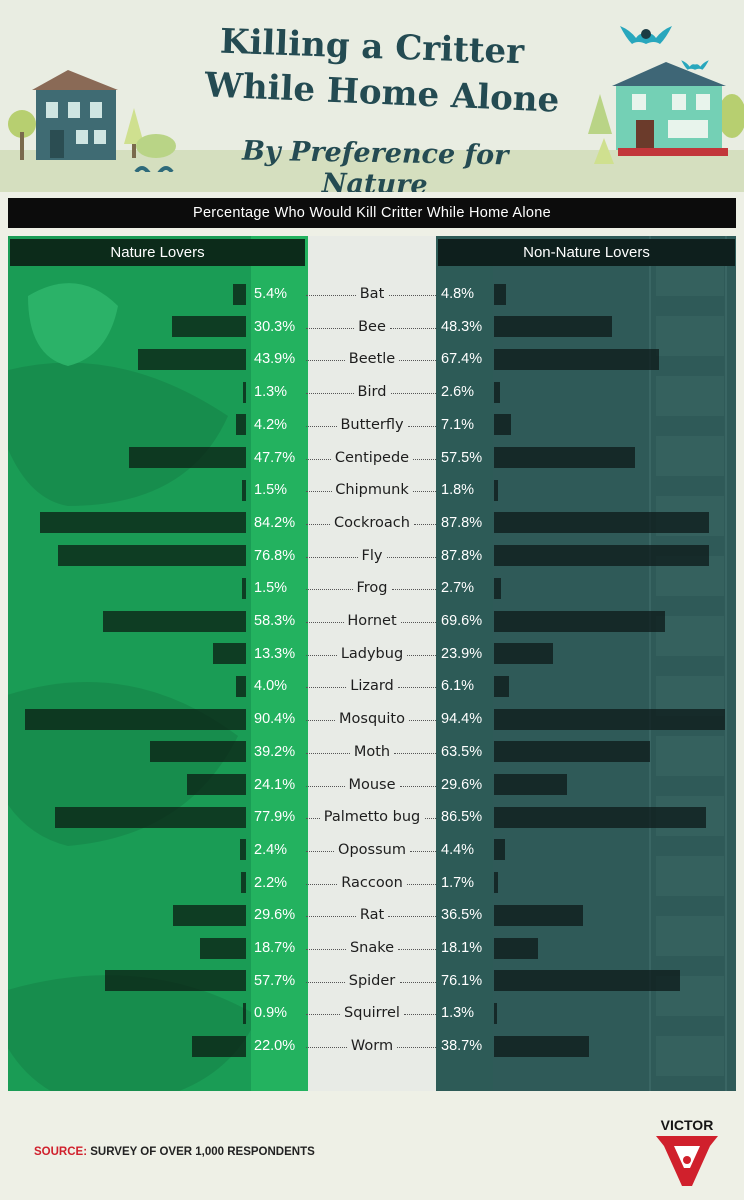  Describe the element at coordinates (275, 522) in the screenshot. I see `value-nature-7: 84.2%` at that location.